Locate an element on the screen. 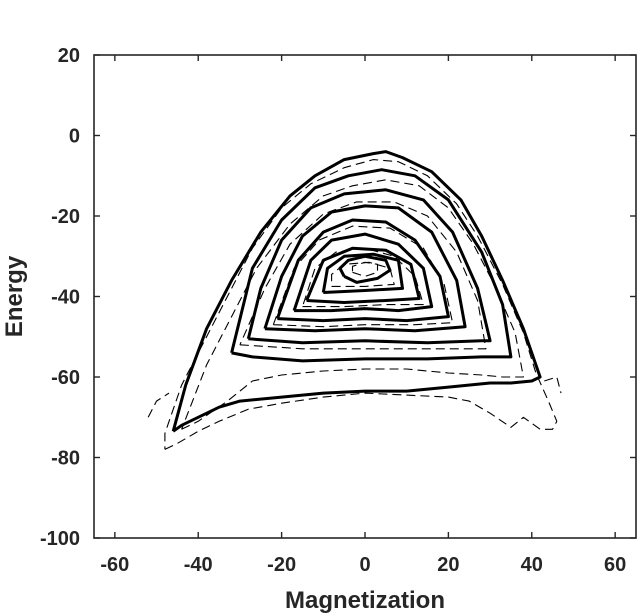  x-tick-label: 60 is located at coordinates (615, 565).